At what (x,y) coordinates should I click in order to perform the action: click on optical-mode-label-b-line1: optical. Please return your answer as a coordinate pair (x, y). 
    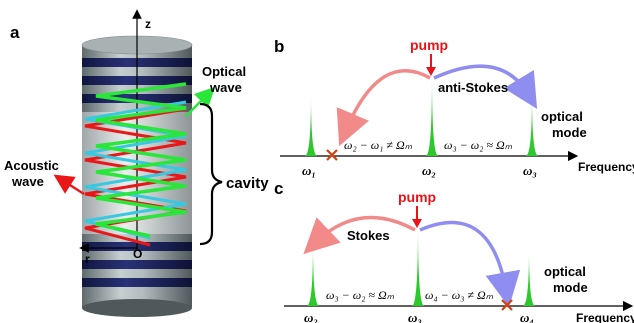
    Looking at the image, I should click on (562, 116).